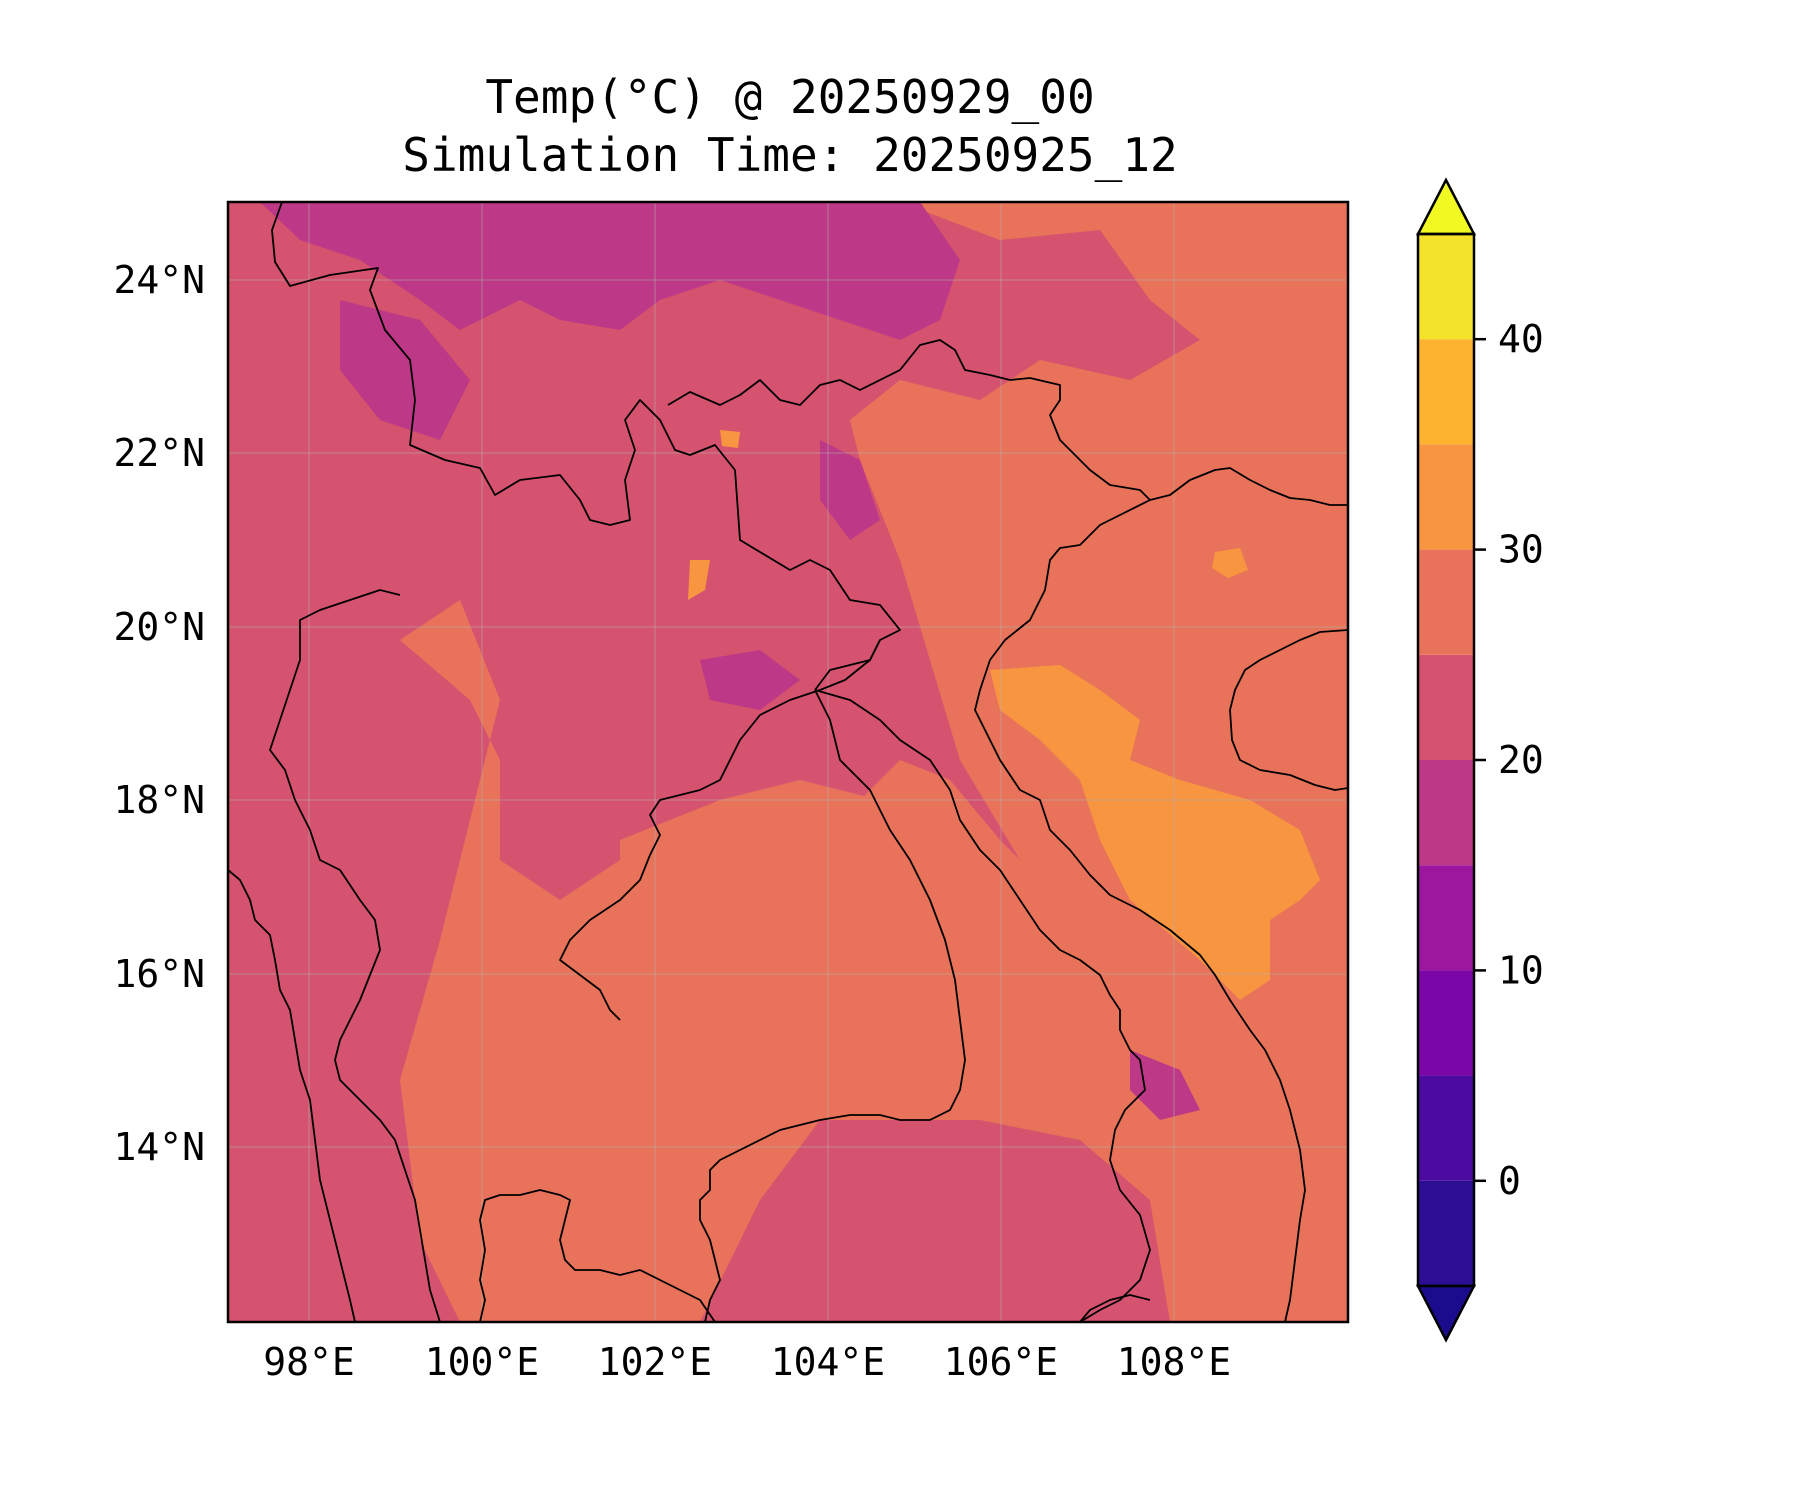 This screenshot has width=1800, height=1500. Describe the element at coordinates (482, 1362) in the screenshot. I see `lon-label: 100°E` at that location.